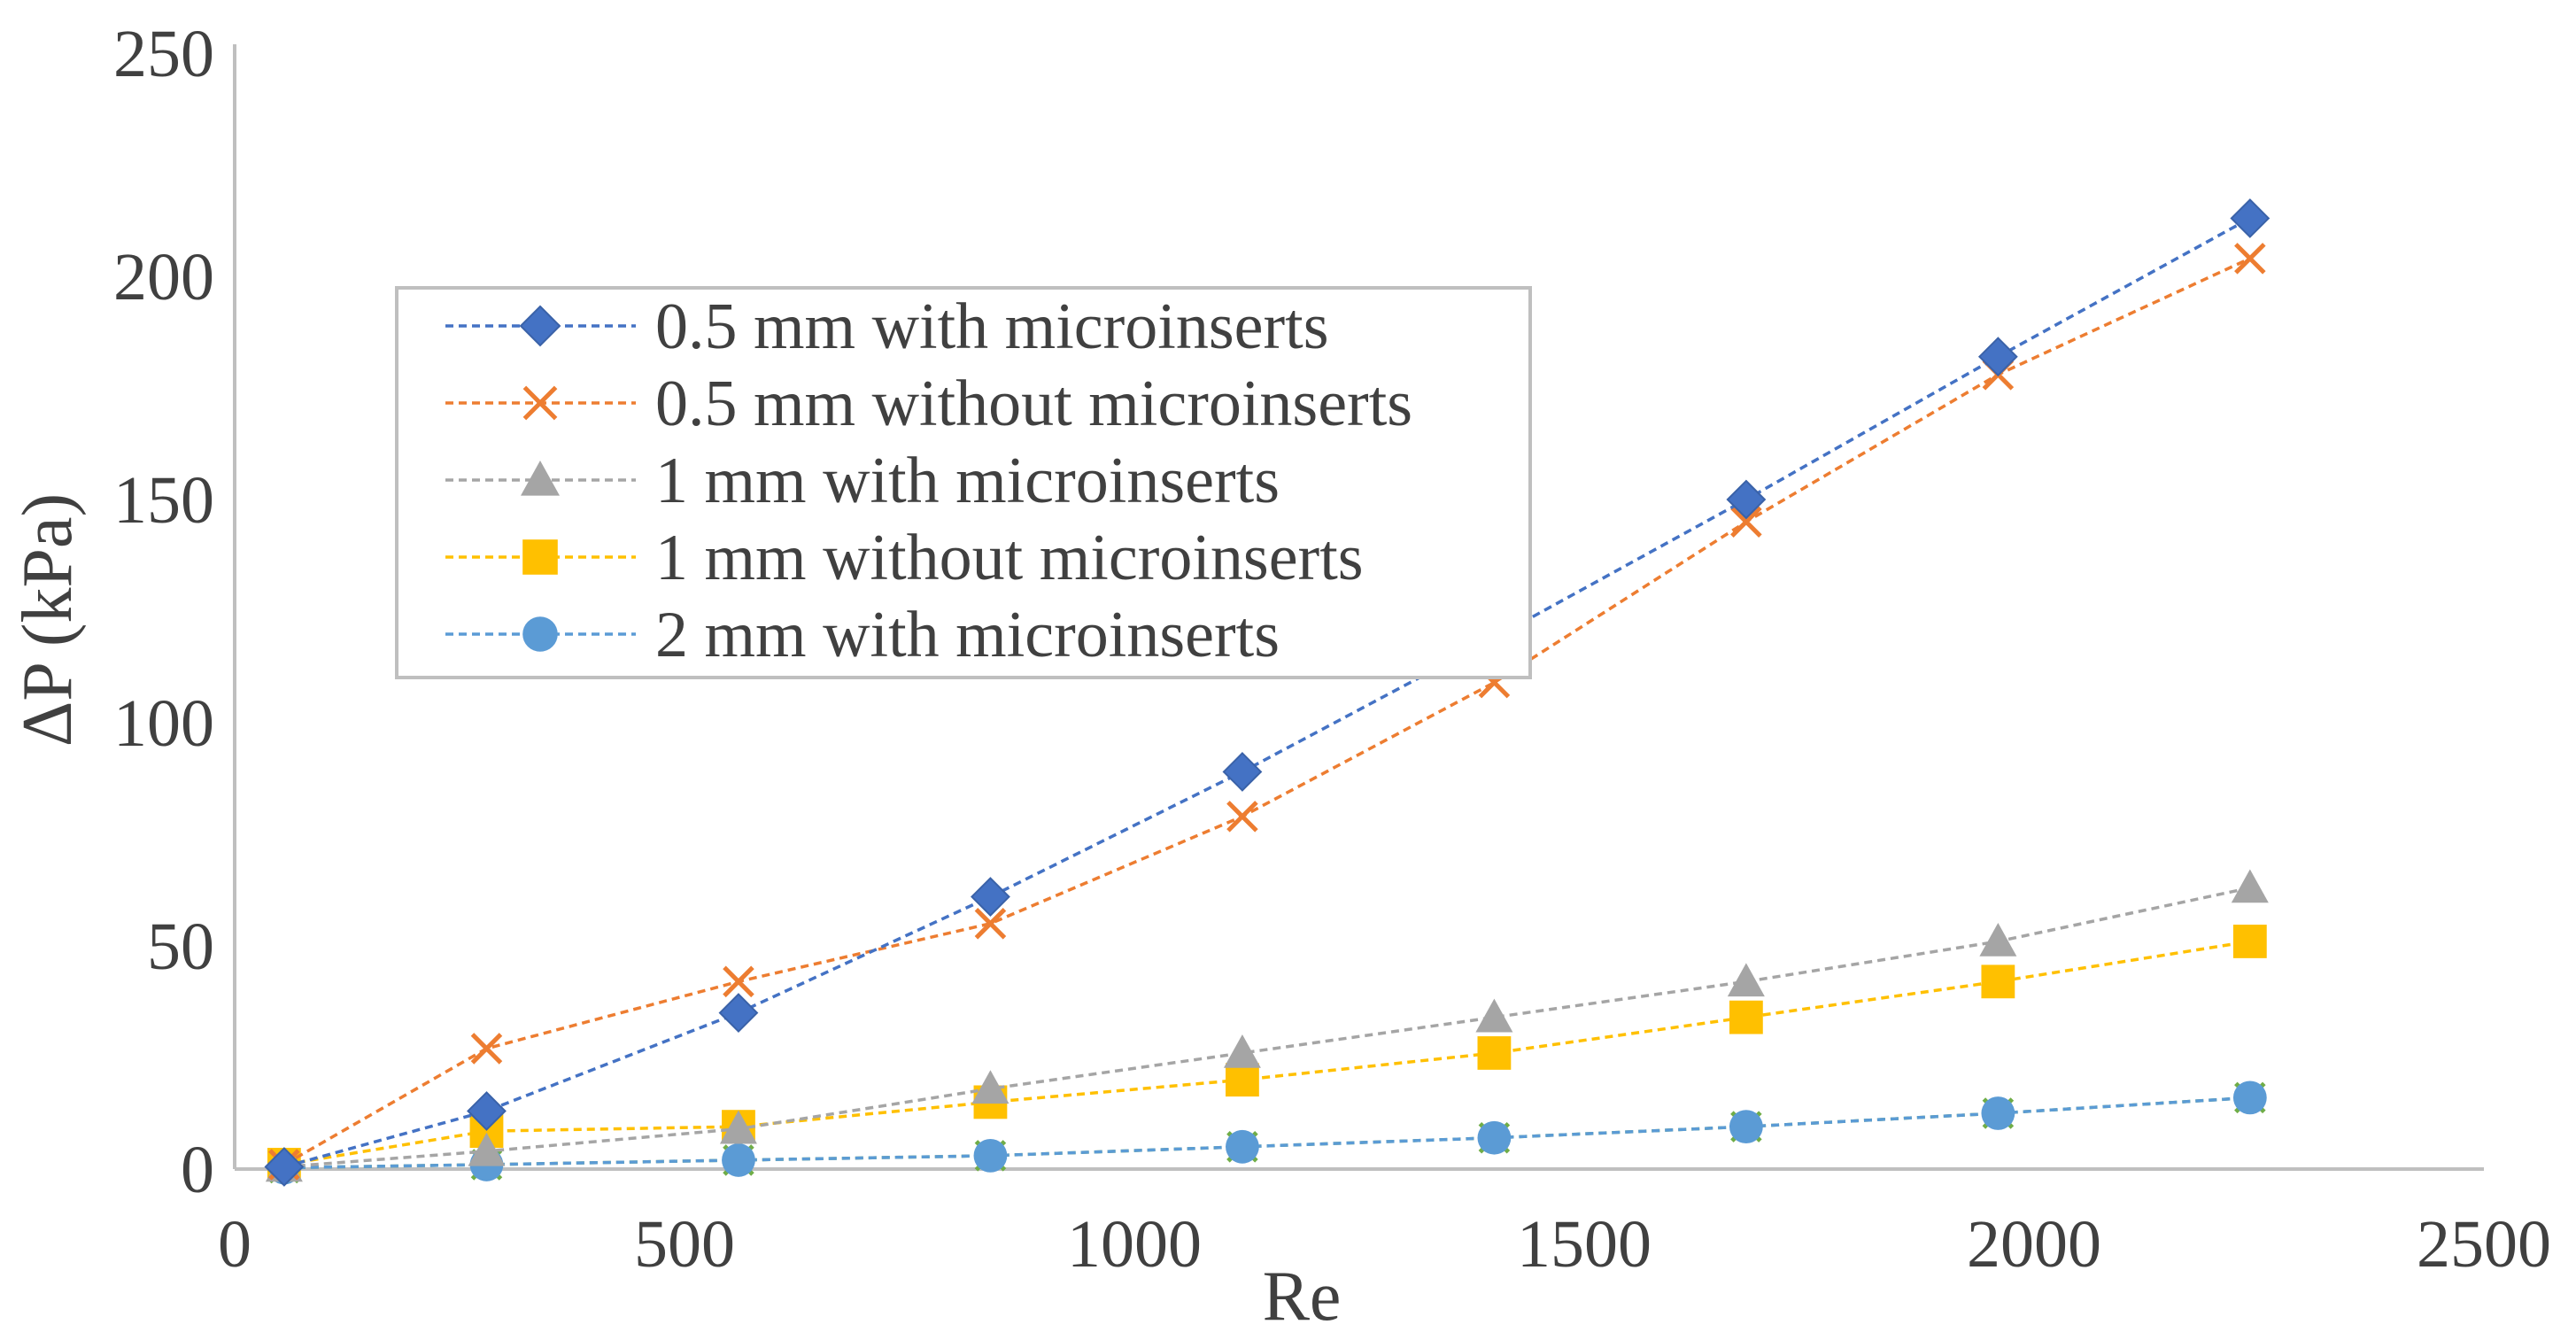  What do you see at coordinates (2484, 1244) in the screenshot?
I see `x-tick-label: 2500` at bounding box center [2484, 1244].